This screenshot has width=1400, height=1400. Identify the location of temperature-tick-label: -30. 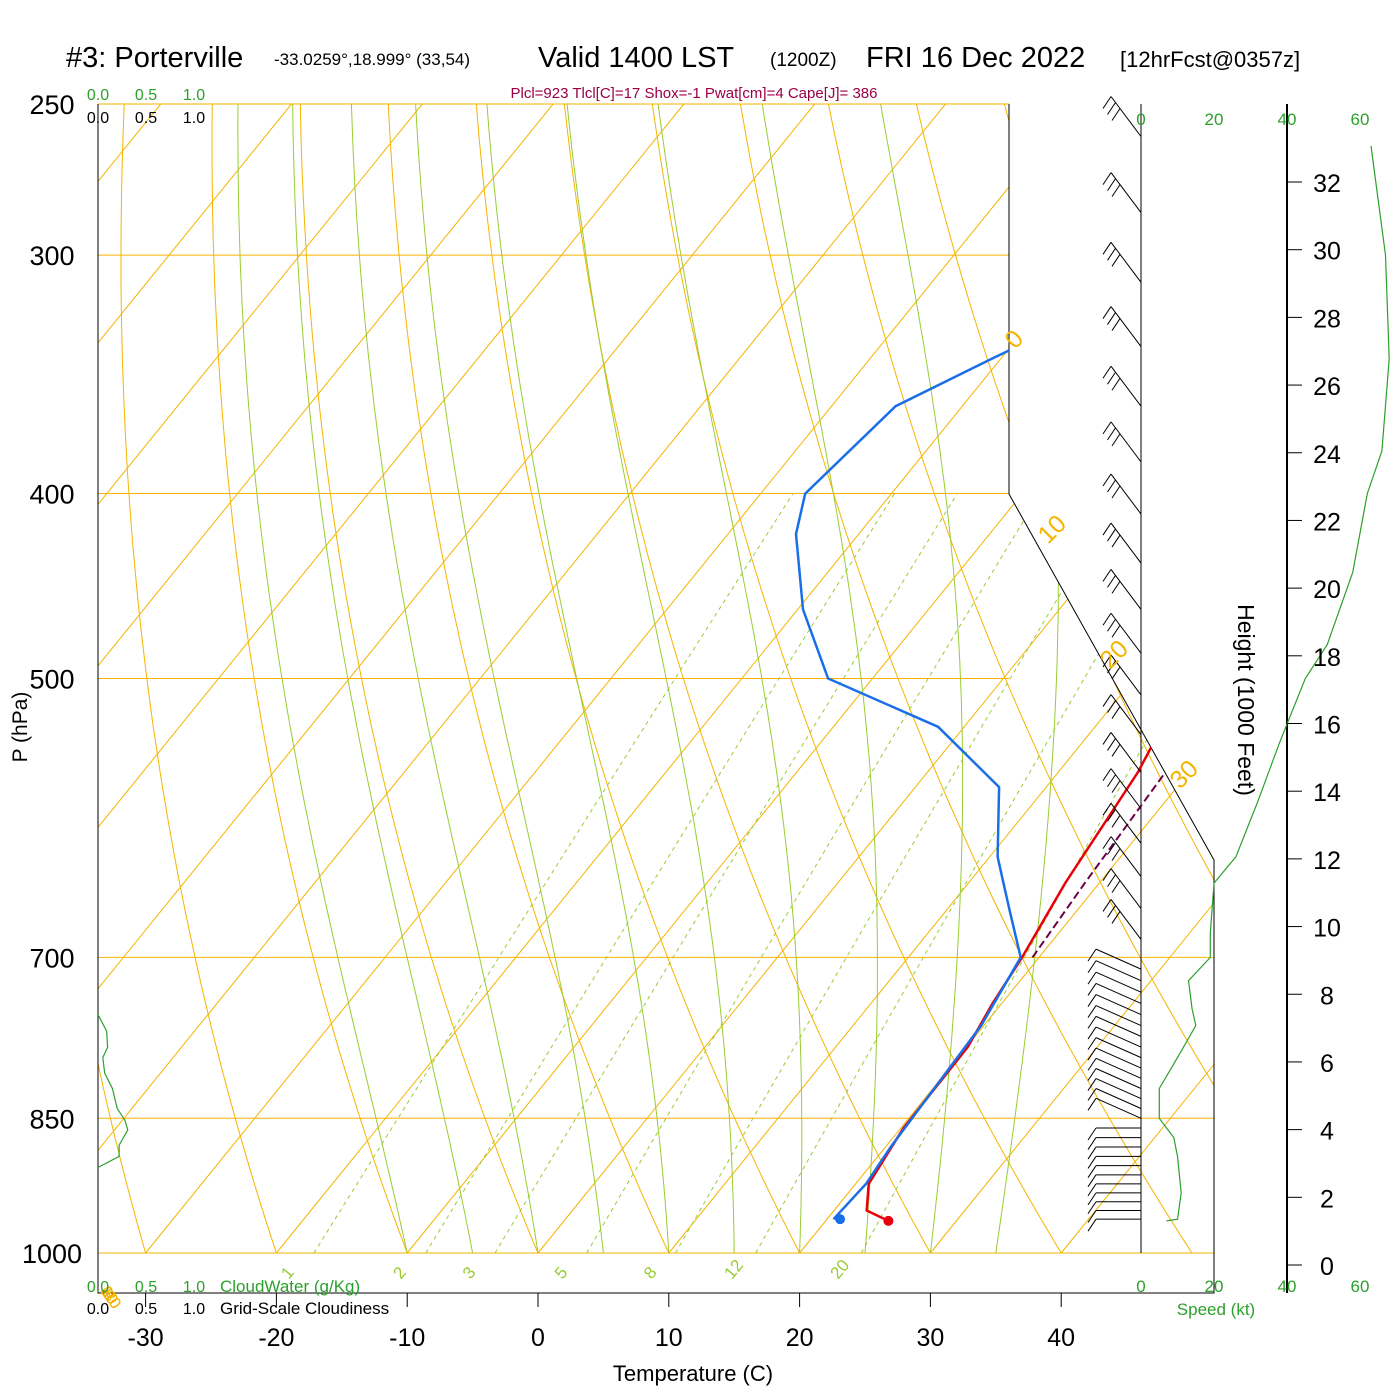
(146, 1338).